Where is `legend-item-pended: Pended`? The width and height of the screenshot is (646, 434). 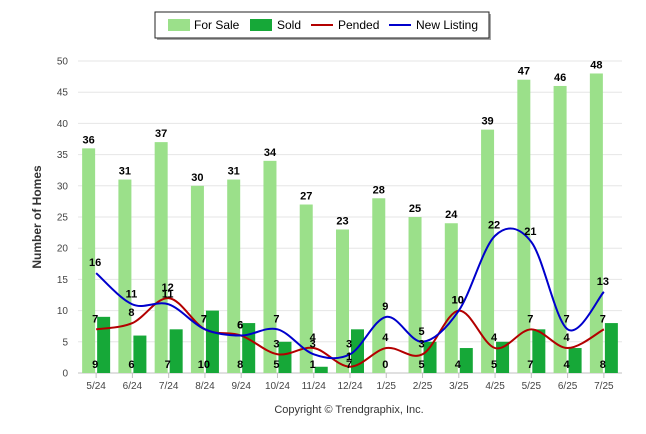
legend-item-pended: Pended is located at coordinates (345, 25).